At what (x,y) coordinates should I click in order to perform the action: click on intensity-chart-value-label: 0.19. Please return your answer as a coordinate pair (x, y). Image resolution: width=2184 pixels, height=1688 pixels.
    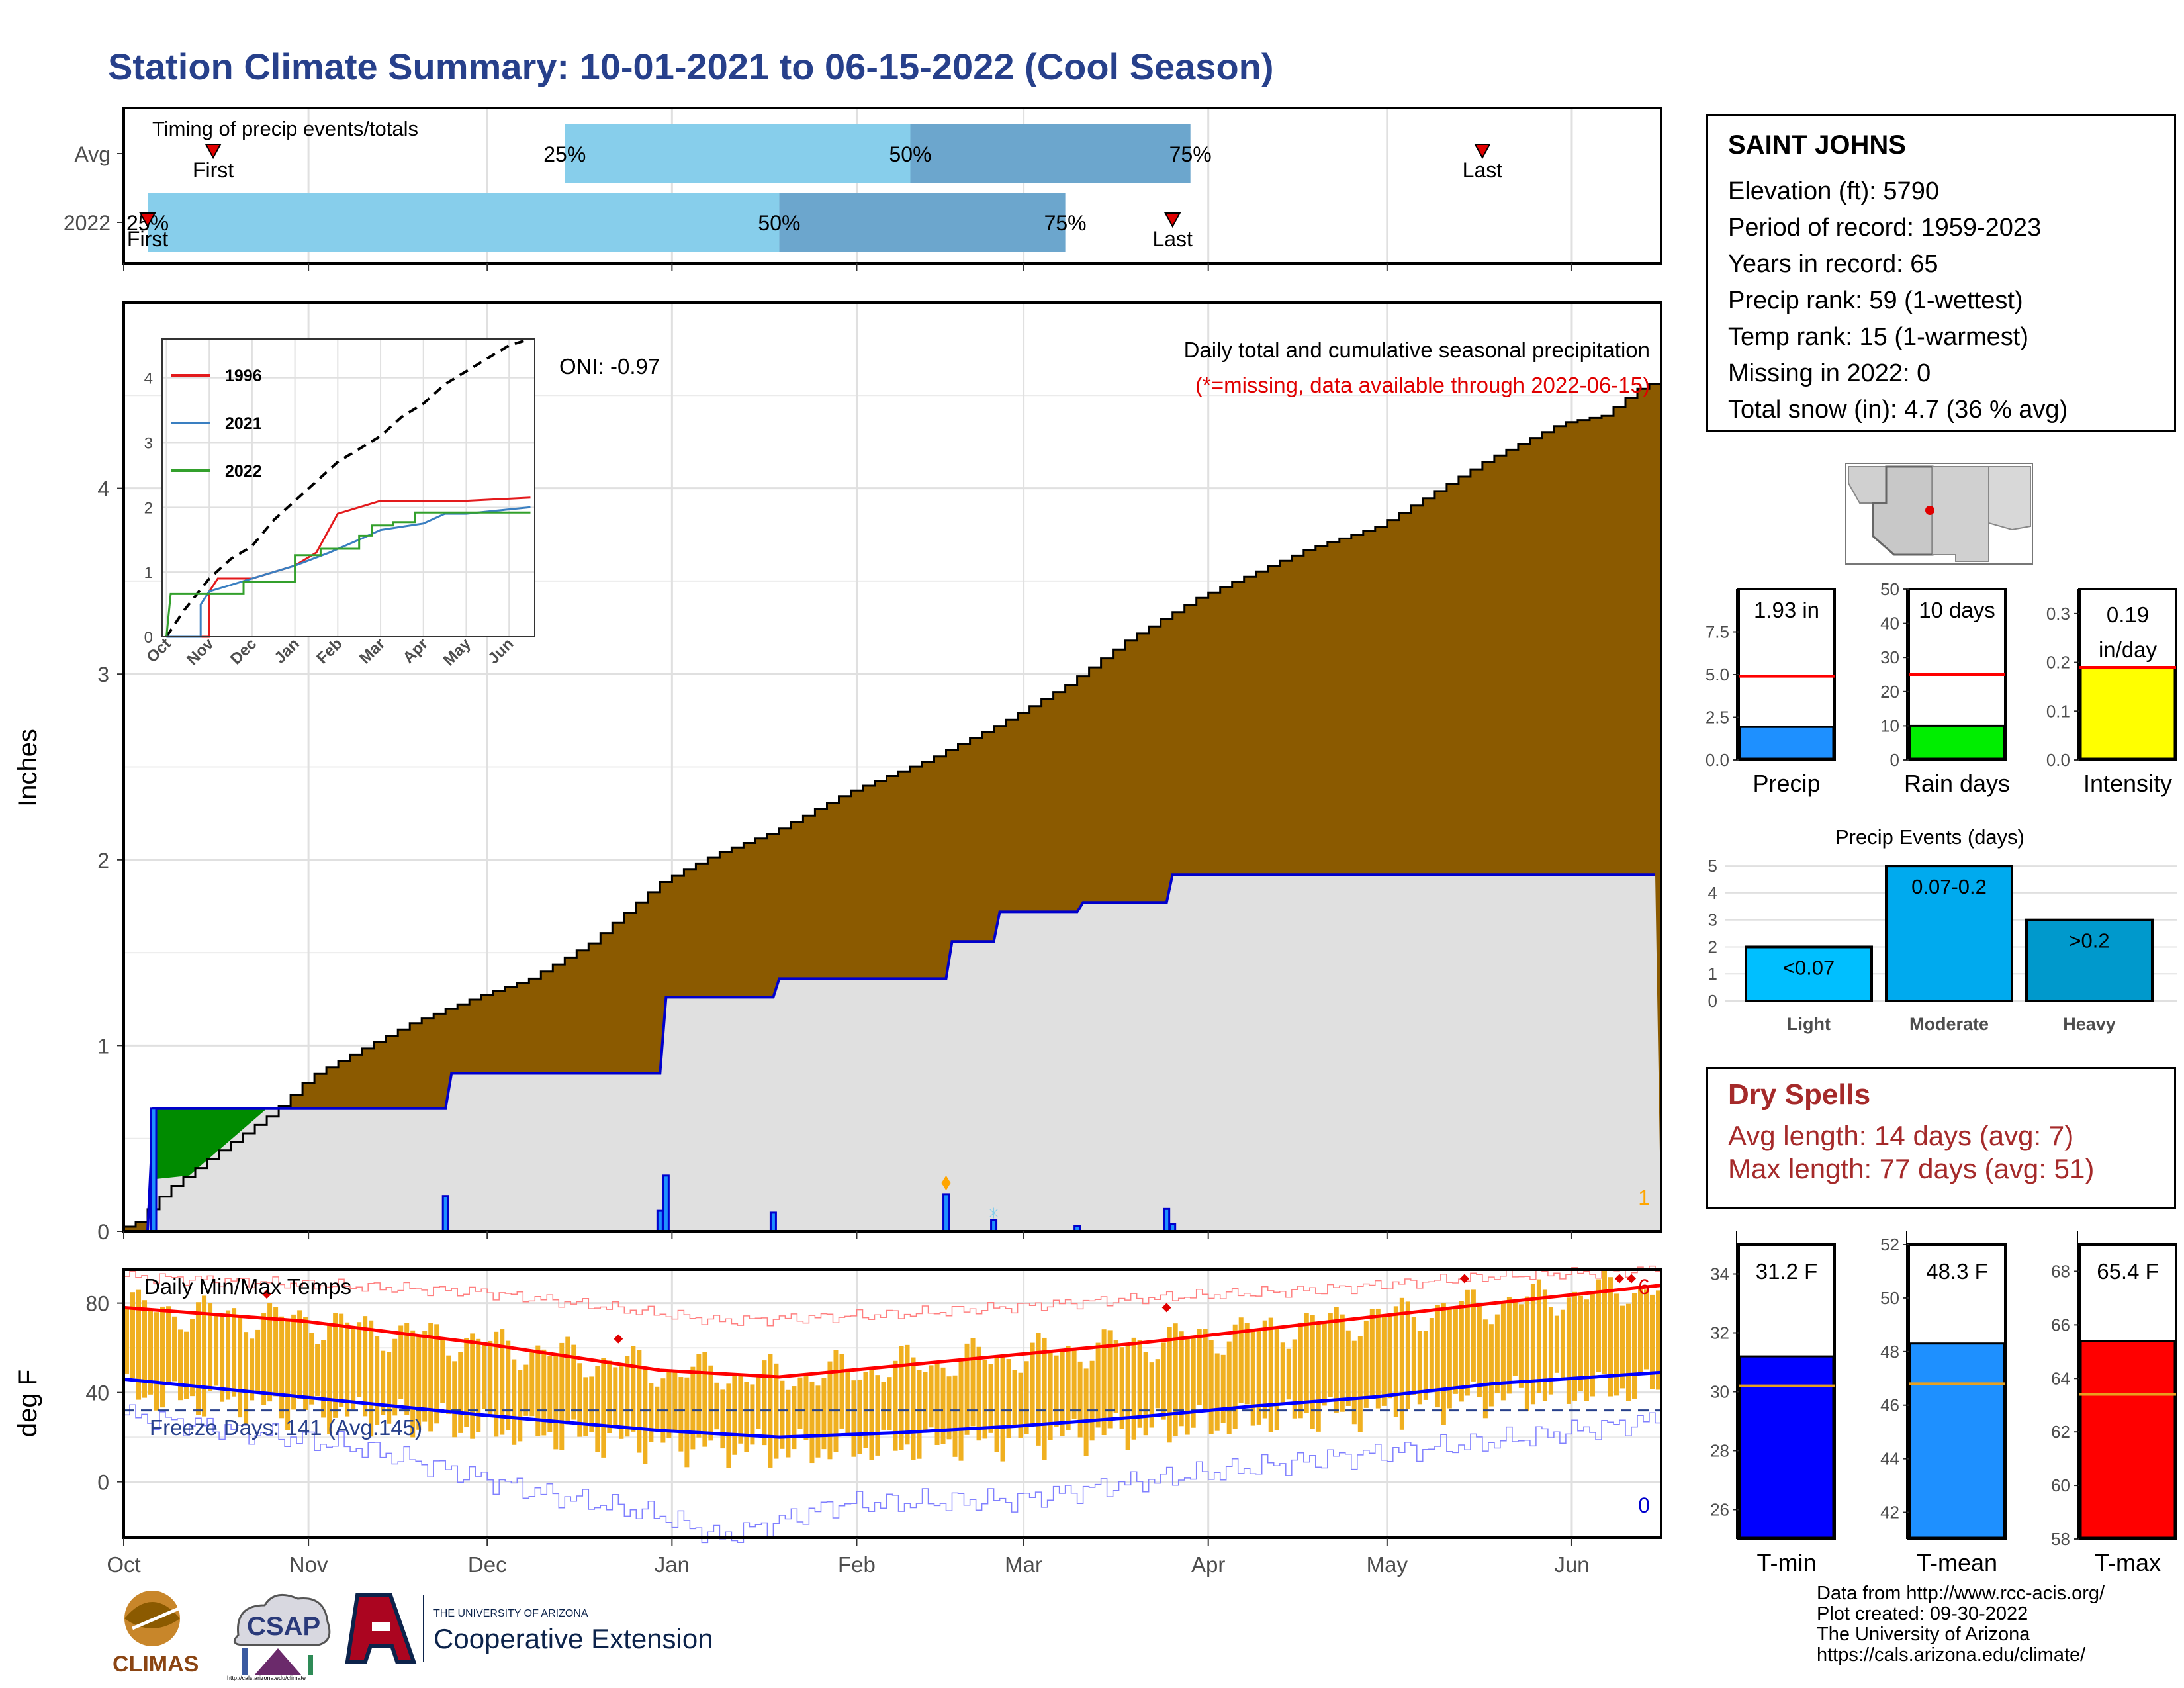
    Looking at the image, I should click on (2128, 614).